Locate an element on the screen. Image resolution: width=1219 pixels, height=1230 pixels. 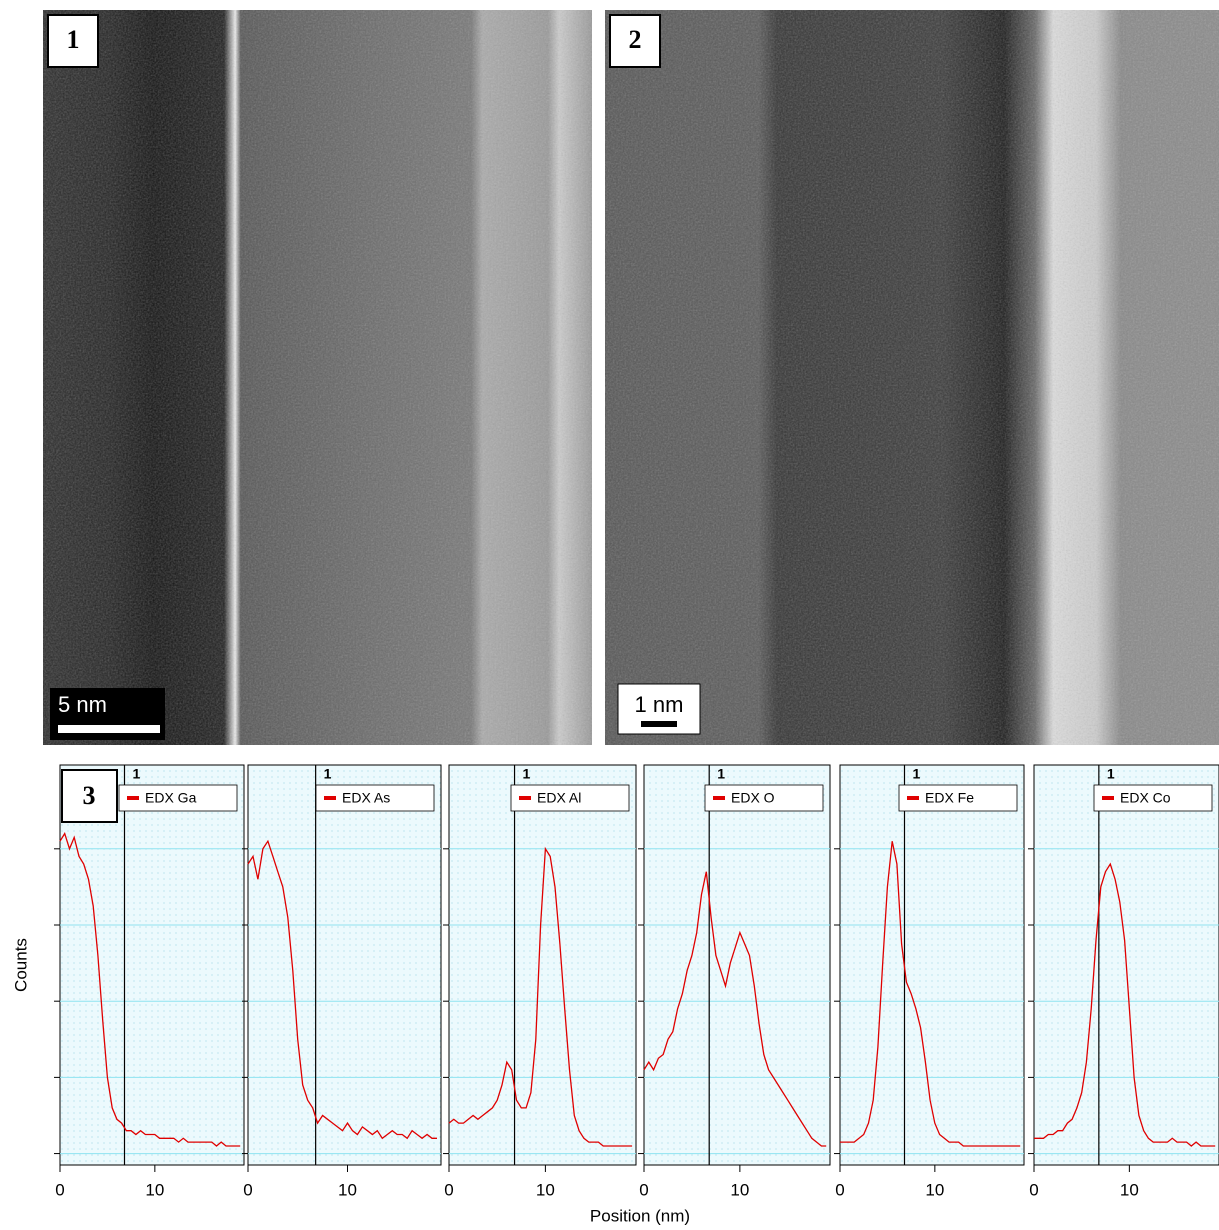
panel-label: 2 is located at coordinates (635, 39).